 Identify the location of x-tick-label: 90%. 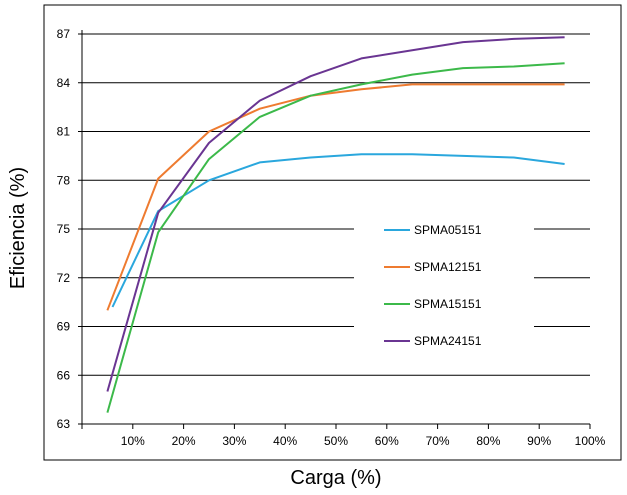
(539, 441).